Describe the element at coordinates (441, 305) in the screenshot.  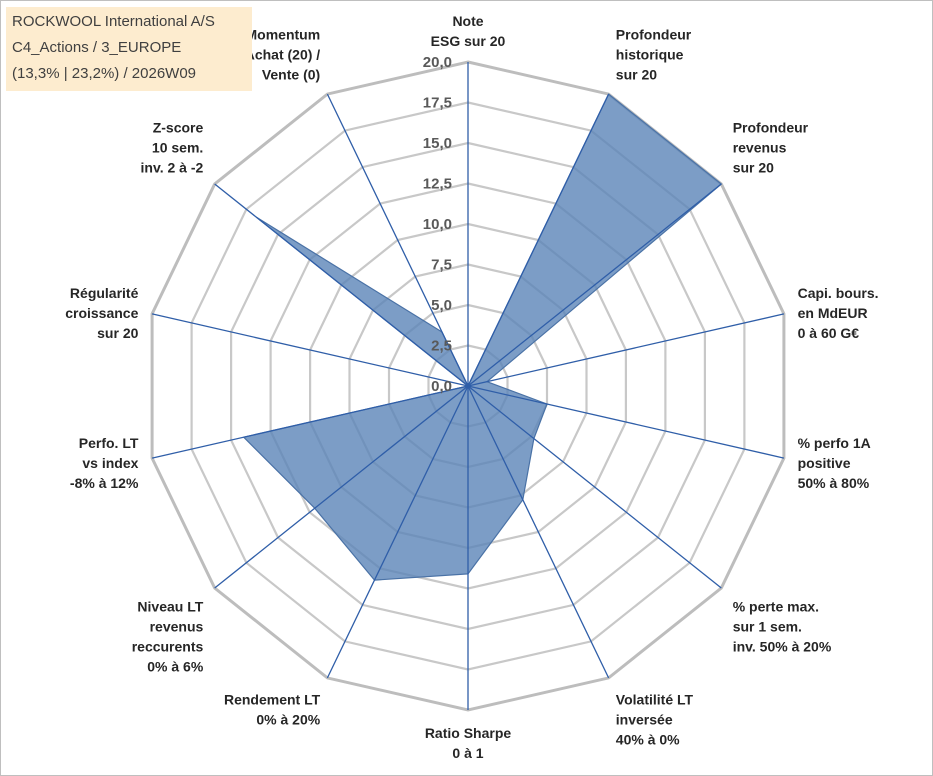
I see `radial-tick-label: 5,0` at that location.